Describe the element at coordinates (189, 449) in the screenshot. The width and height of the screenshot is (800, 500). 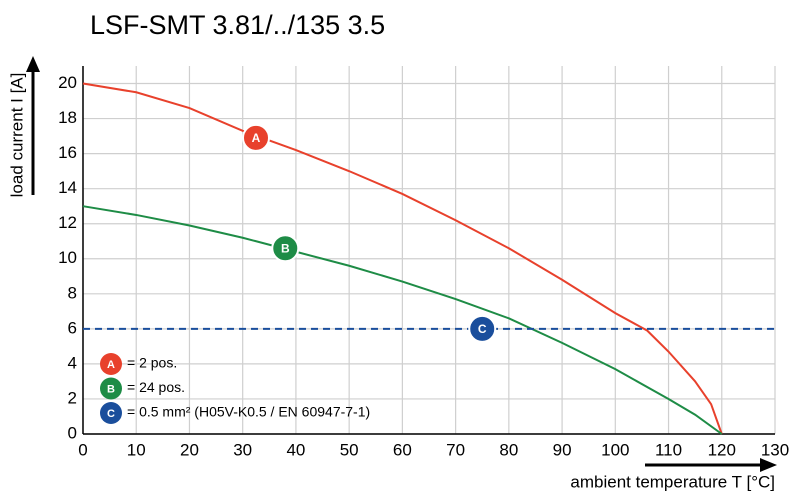
I see `x-tick-label: 20` at that location.